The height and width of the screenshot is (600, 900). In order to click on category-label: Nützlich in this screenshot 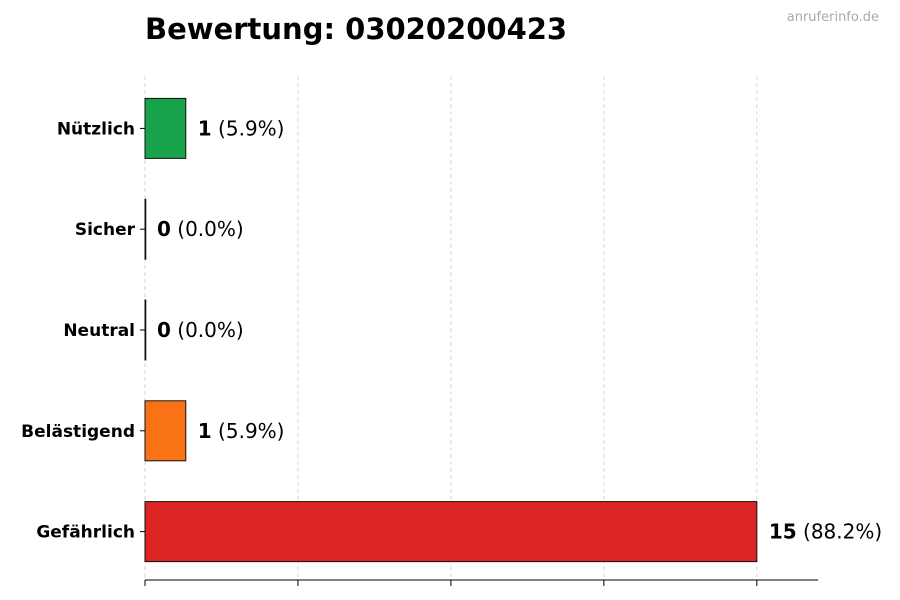, I will do `click(96, 129)`.